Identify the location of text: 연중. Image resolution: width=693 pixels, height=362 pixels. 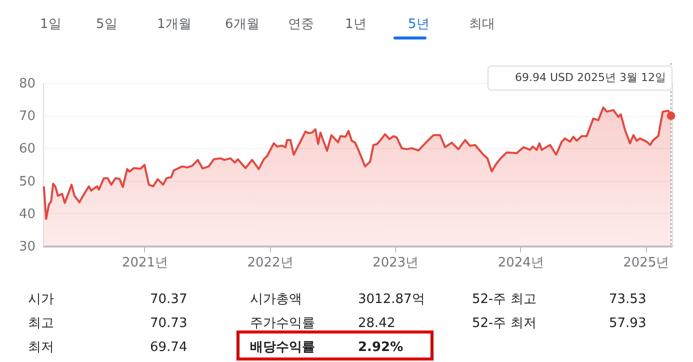
(301, 24).